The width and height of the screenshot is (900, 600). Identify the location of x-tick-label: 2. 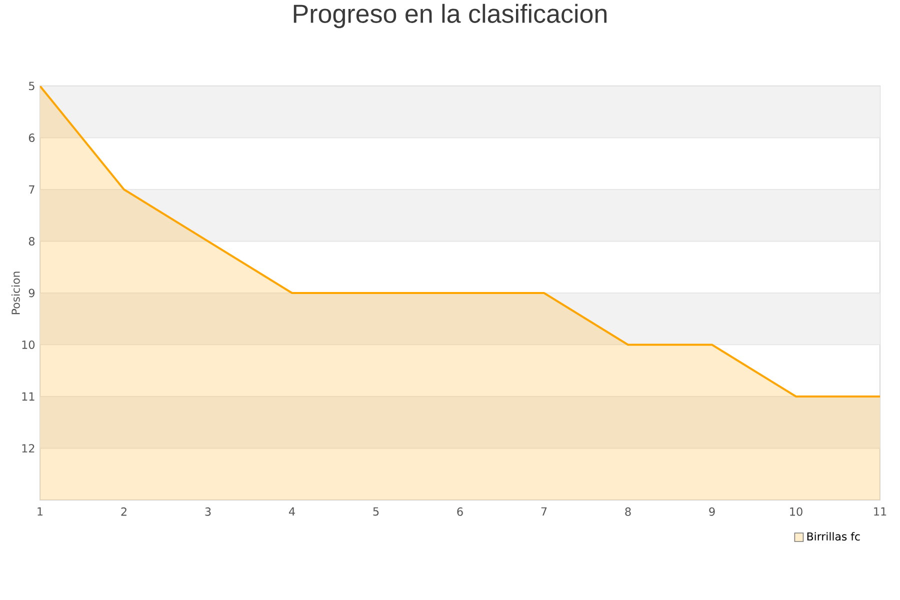
(123, 511).